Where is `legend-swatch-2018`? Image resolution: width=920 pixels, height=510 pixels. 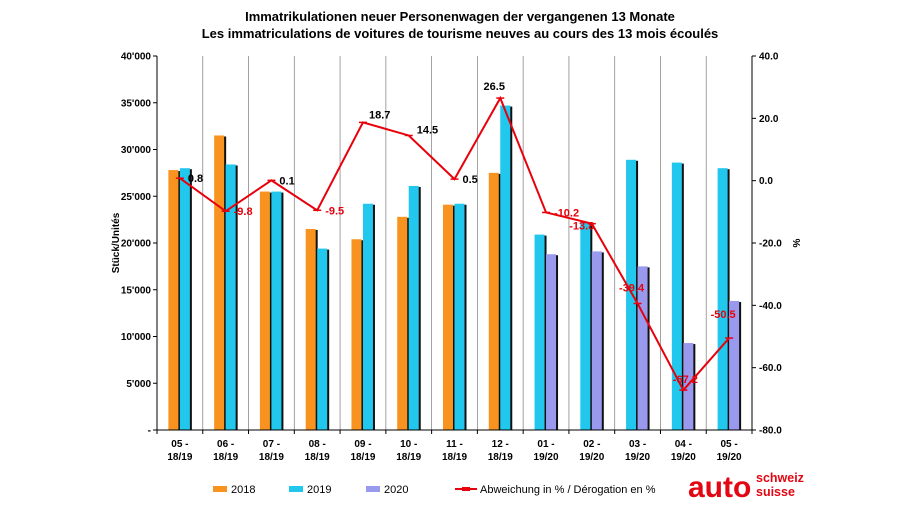 legend-swatch-2018 is located at coordinates (220, 489).